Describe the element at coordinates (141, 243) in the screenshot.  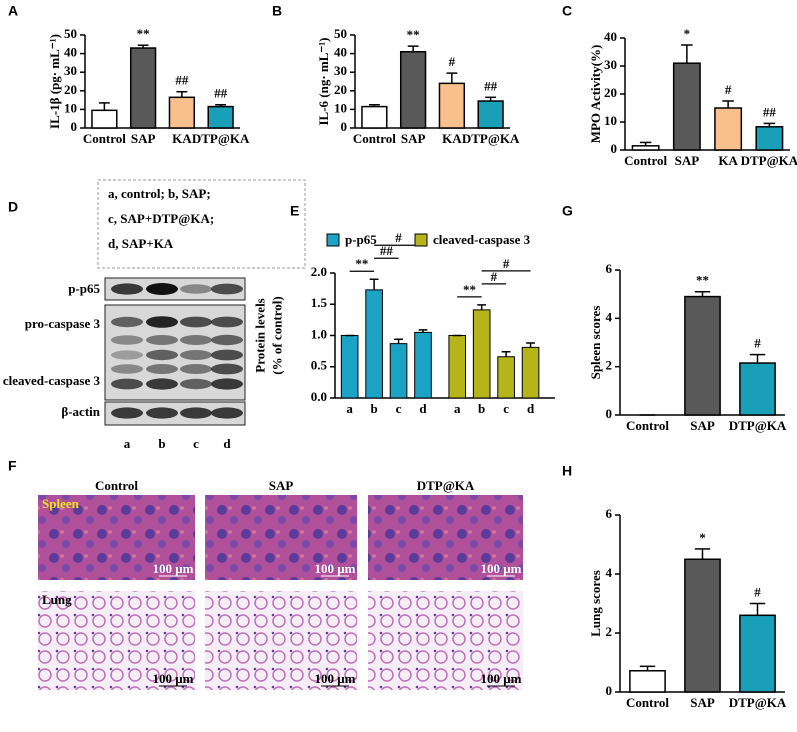
I see `blot-legend: d, SAP+KA` at that location.